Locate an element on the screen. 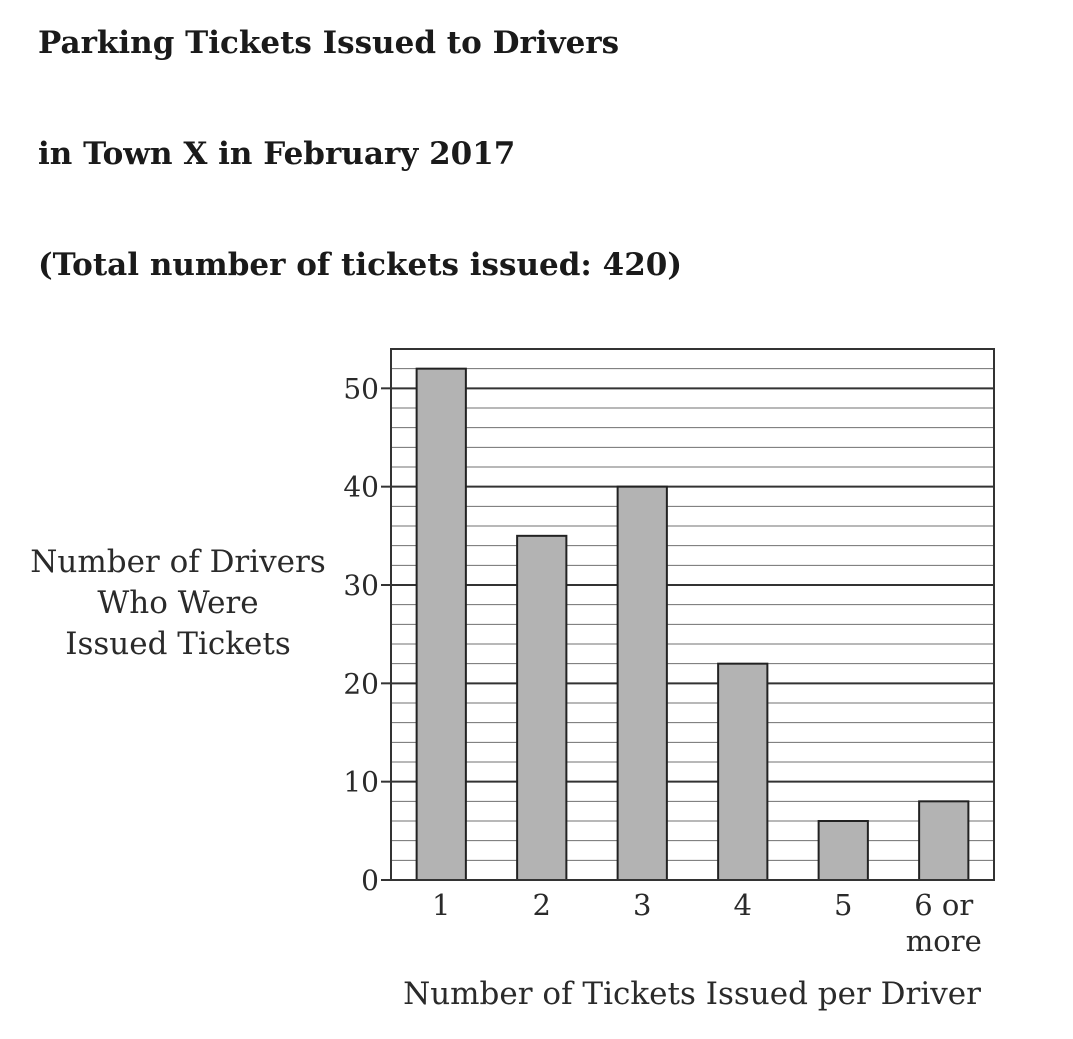  x-tick-label: 4 is located at coordinates (743, 905).